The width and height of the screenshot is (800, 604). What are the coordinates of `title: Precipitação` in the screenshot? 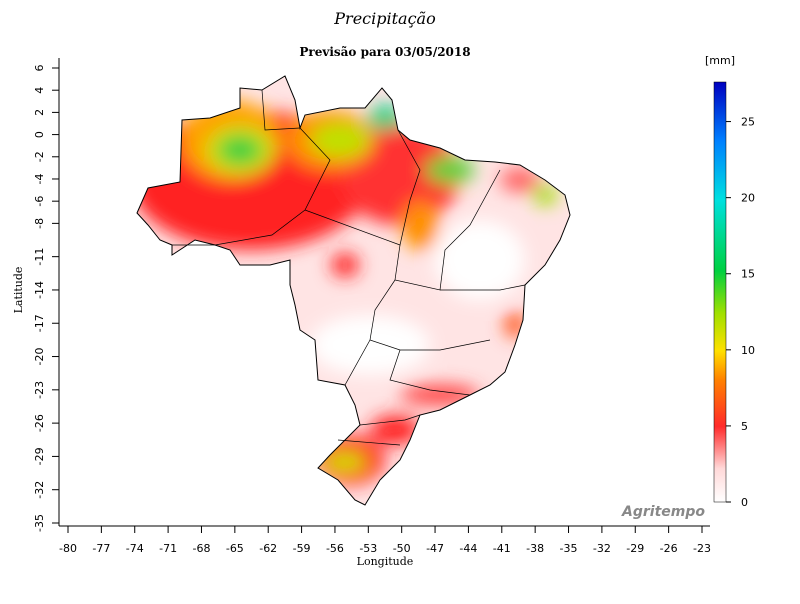 It's located at (384, 18).